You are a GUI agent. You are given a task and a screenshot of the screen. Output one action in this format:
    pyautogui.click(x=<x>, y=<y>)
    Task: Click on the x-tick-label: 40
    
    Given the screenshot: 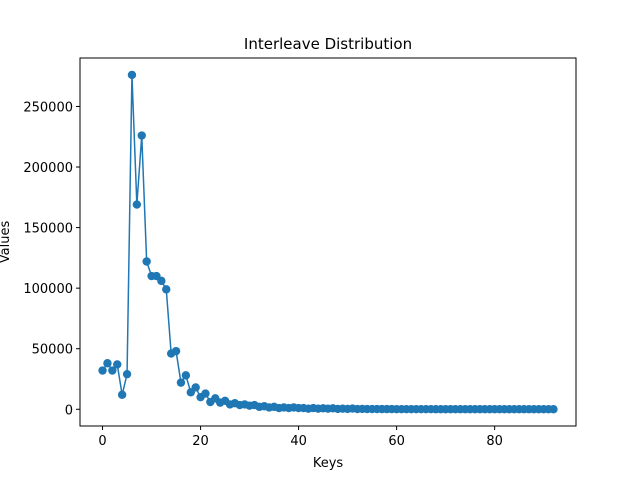 What is the action you would take?
    pyautogui.click(x=298, y=441)
    